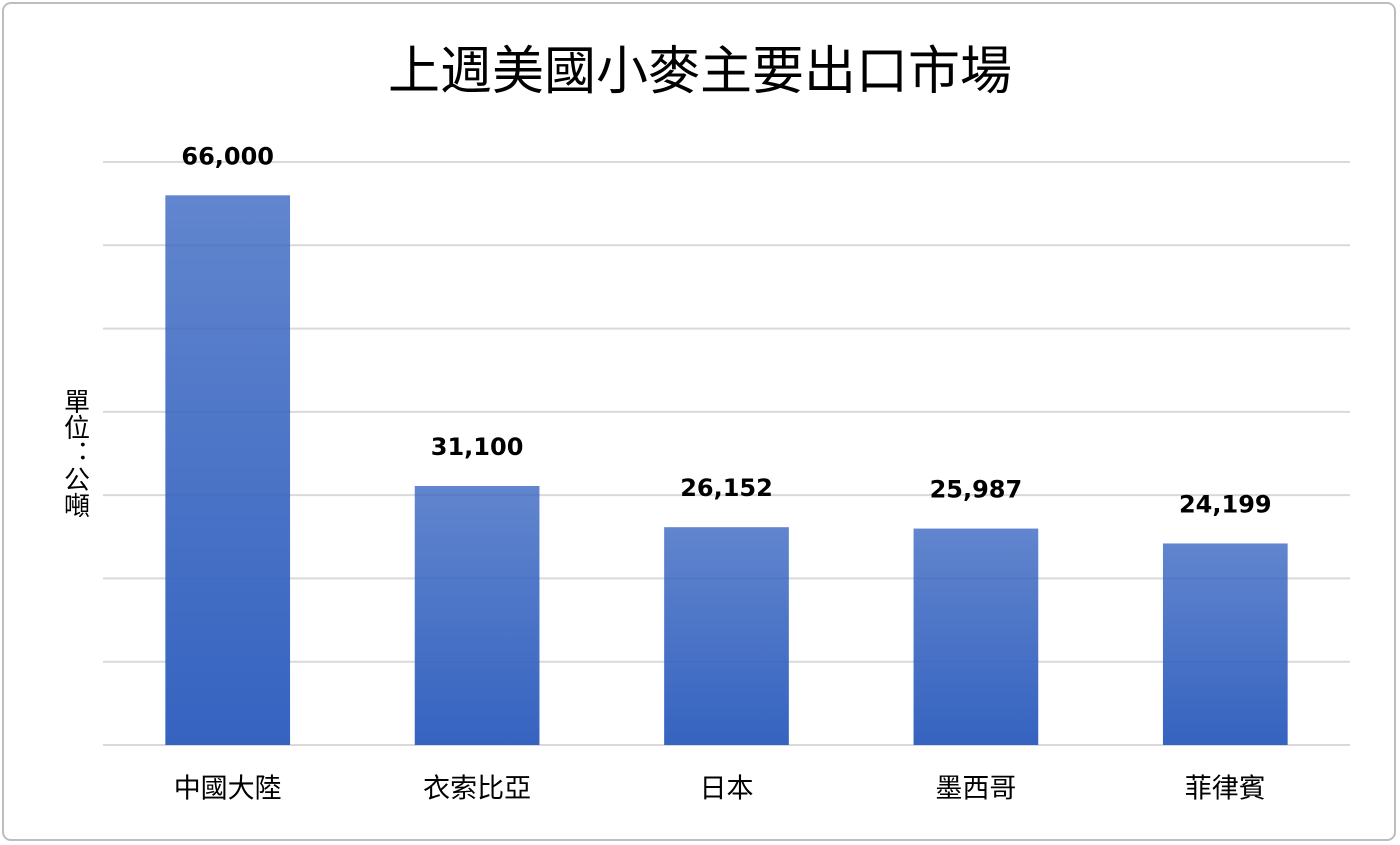 The width and height of the screenshot is (1400, 845). What do you see at coordinates (726, 488) in the screenshot?
I see `data-label: 26,152` at bounding box center [726, 488].